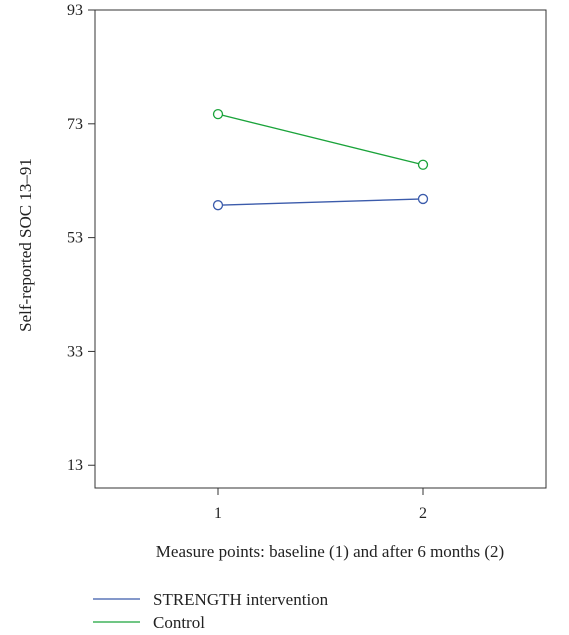  I want to click on y-tick-label: 53, so click(75, 238).